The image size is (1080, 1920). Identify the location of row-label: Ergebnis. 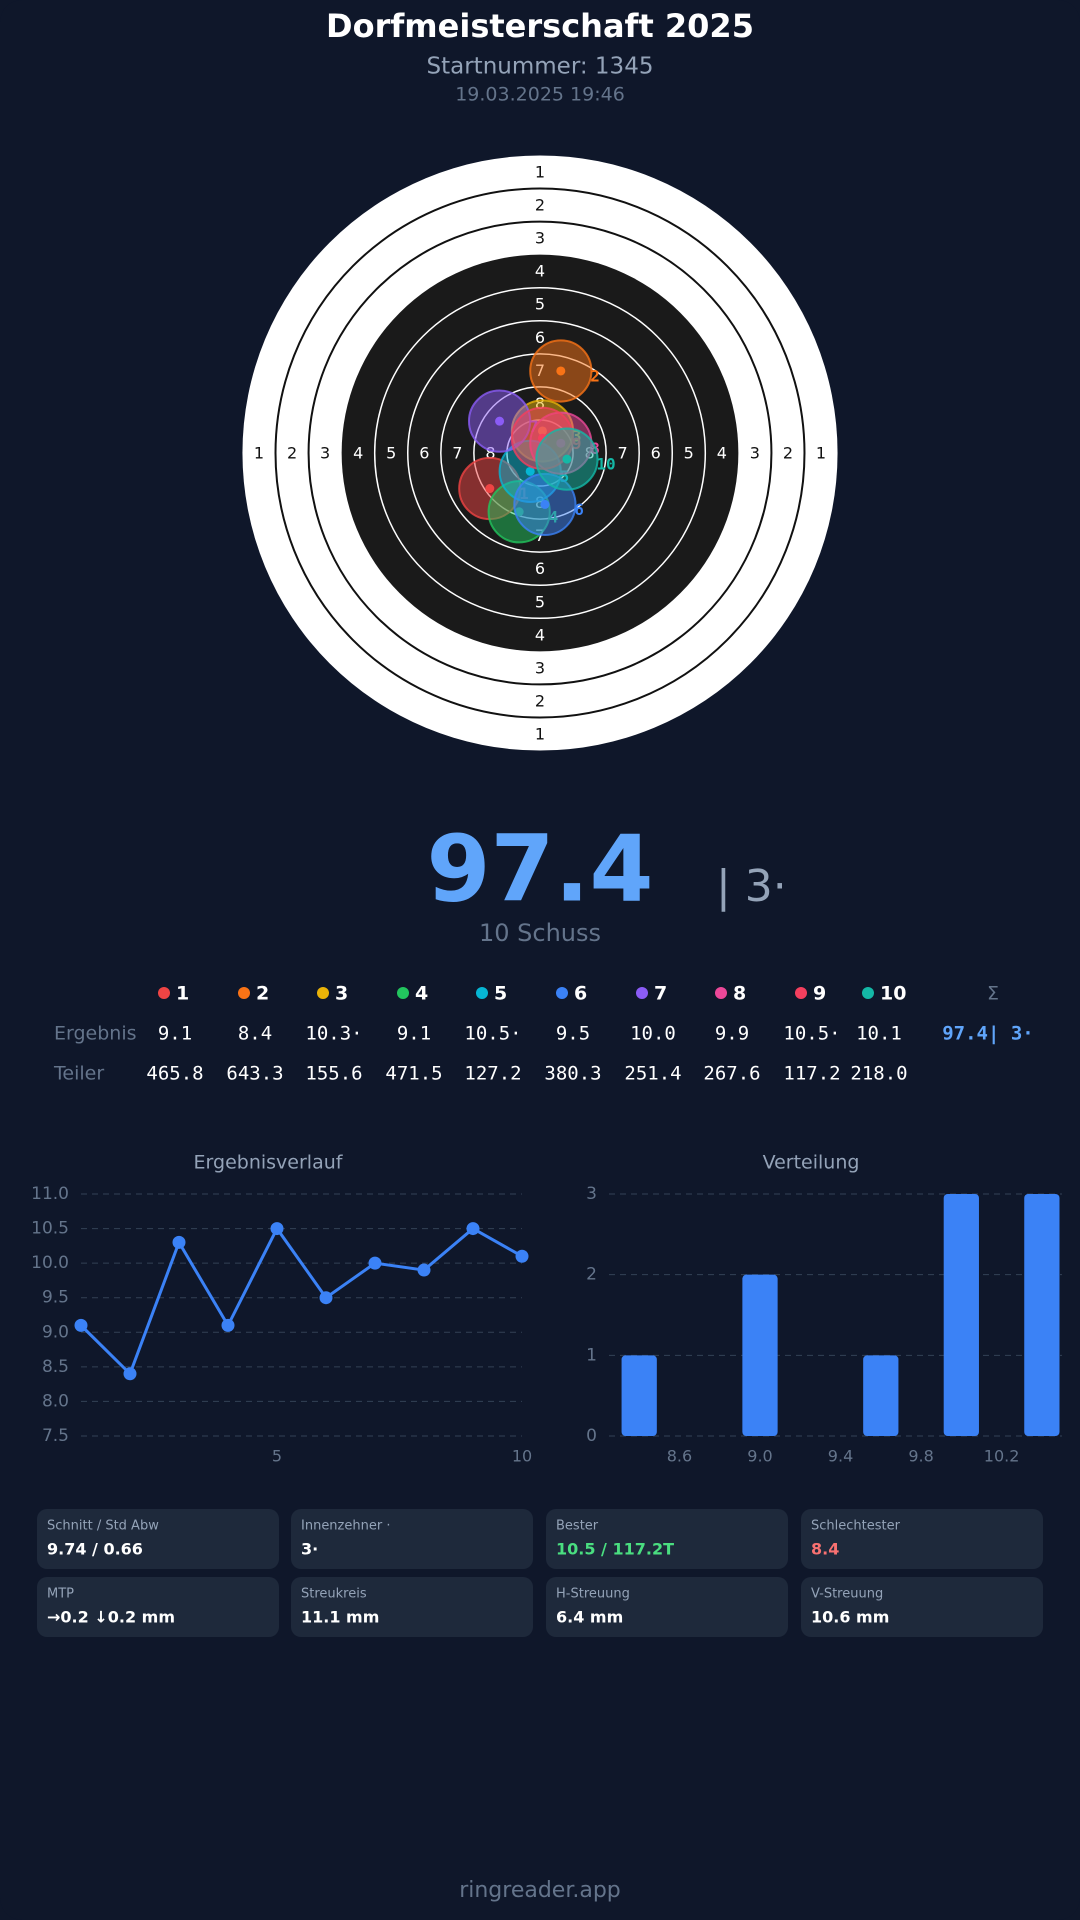
(95, 1034).